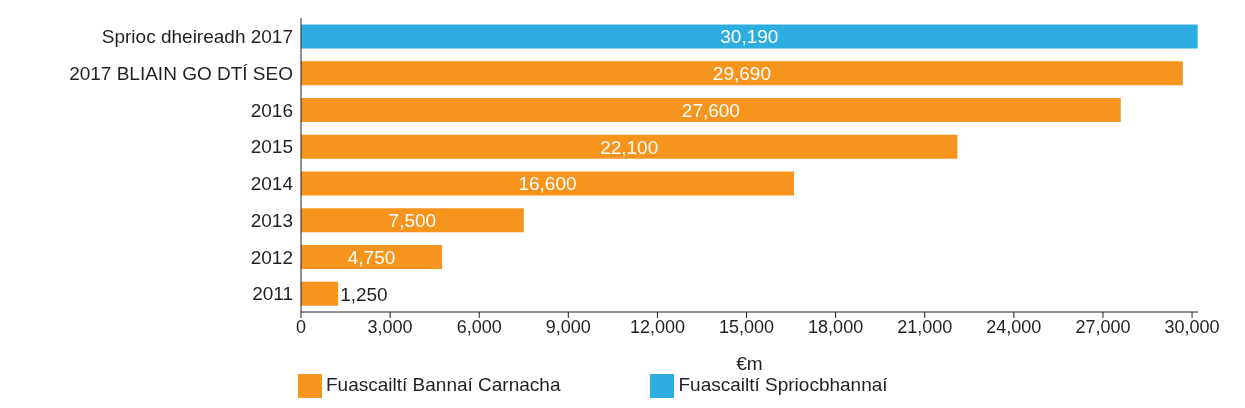 This screenshot has width=1245, height=408. Describe the element at coordinates (1014, 326) in the screenshot. I see `x-tick-label: 24,000` at that location.